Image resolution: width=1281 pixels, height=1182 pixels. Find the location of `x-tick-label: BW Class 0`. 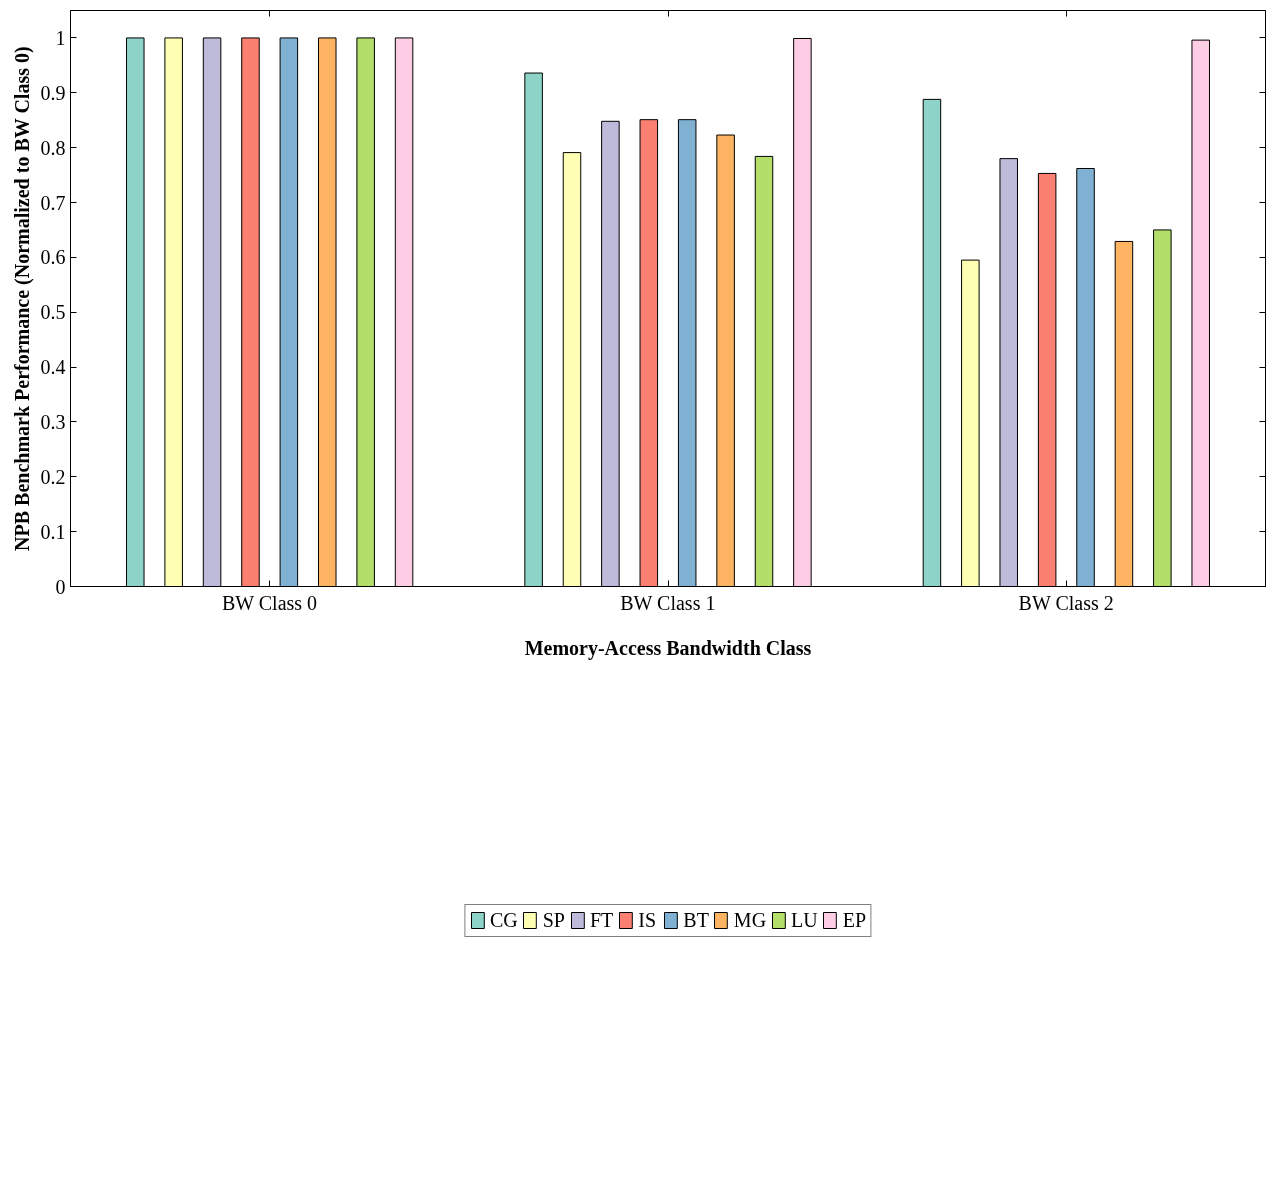

x-tick-label: BW Class 0 is located at coordinates (269, 602).